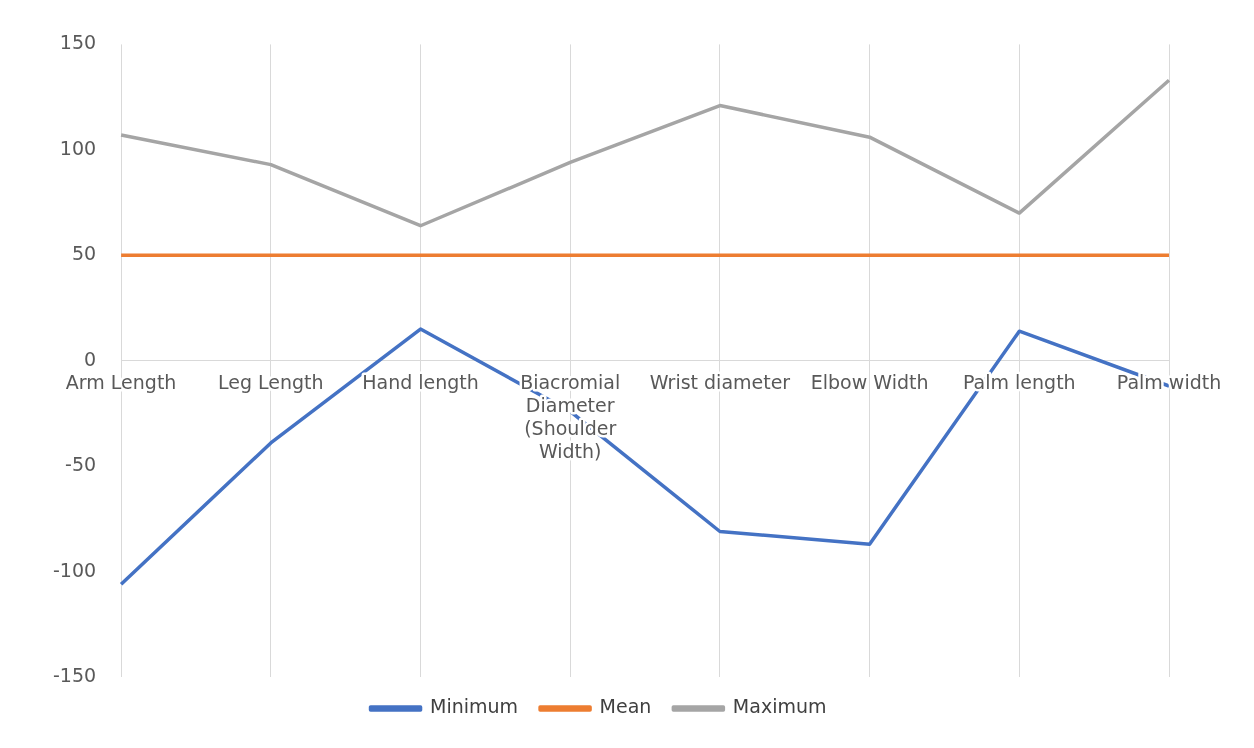  Describe the element at coordinates (75, 569) in the screenshot. I see `y-tick-label: -100` at that location.